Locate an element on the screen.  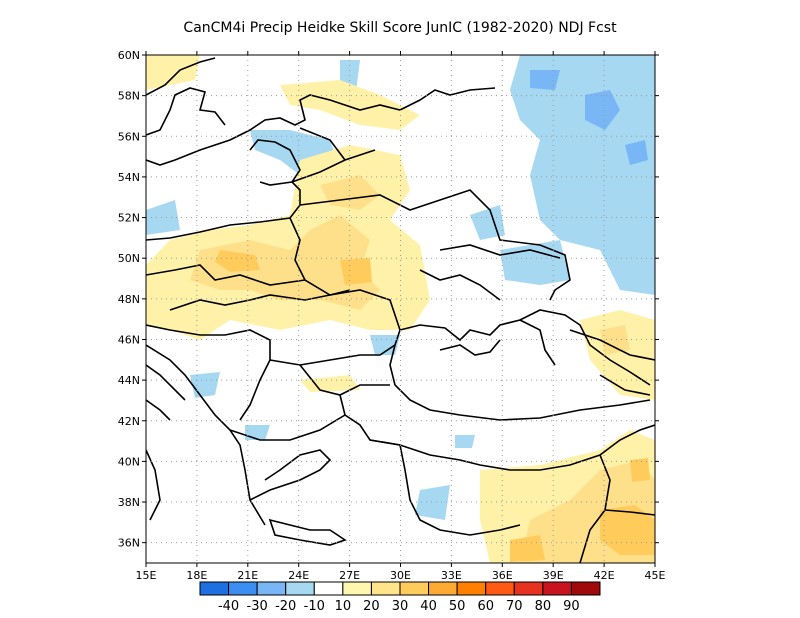
lat-label: 54N is located at coordinates (129, 177).